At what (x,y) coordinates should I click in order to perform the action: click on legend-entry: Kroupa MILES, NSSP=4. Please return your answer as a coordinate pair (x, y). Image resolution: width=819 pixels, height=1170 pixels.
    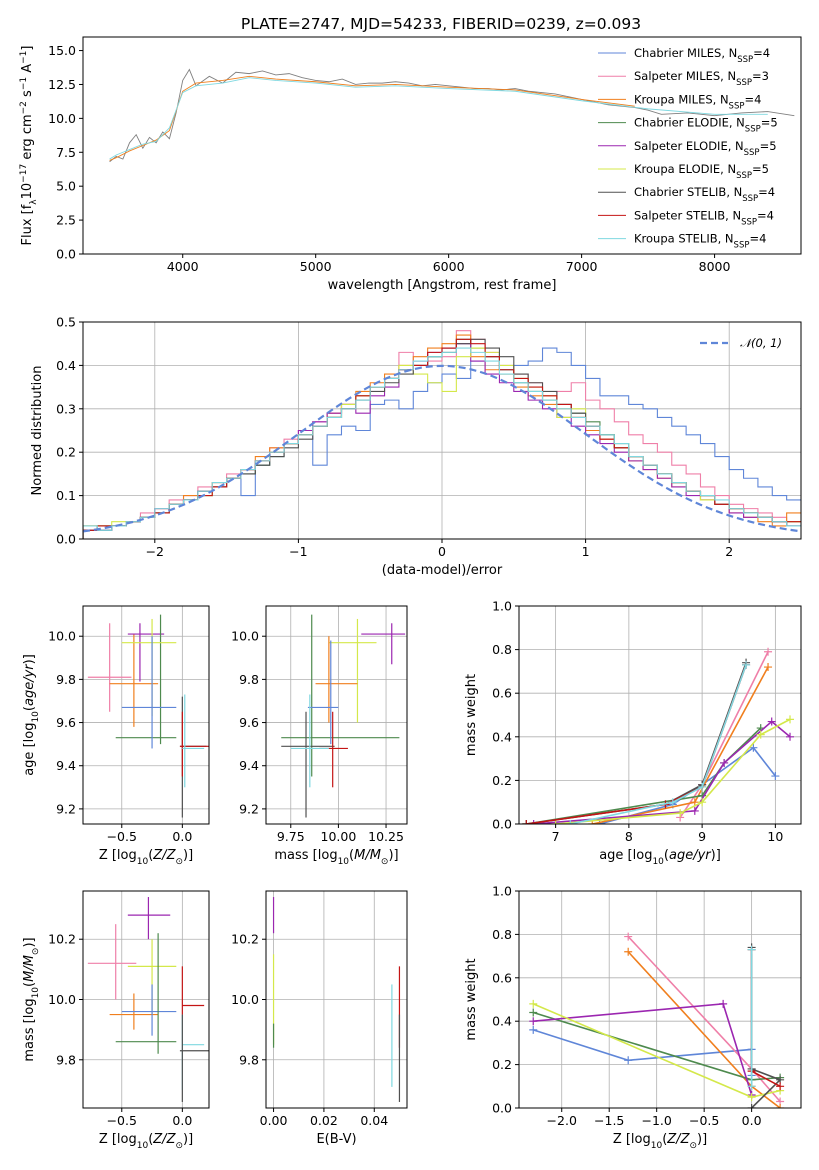
    Looking at the image, I should click on (697, 101).